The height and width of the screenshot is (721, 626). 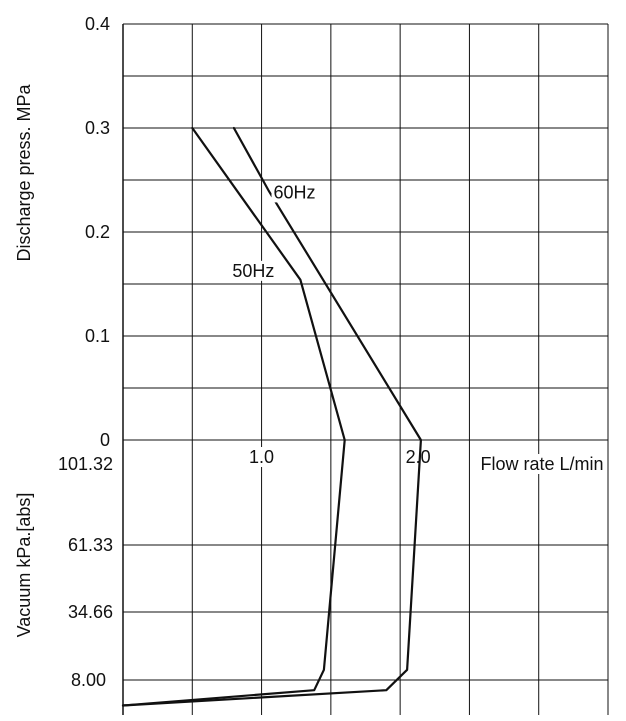 What do you see at coordinates (90, 612) in the screenshot?
I see `vacuum-tick-label-34.66: 34.66` at bounding box center [90, 612].